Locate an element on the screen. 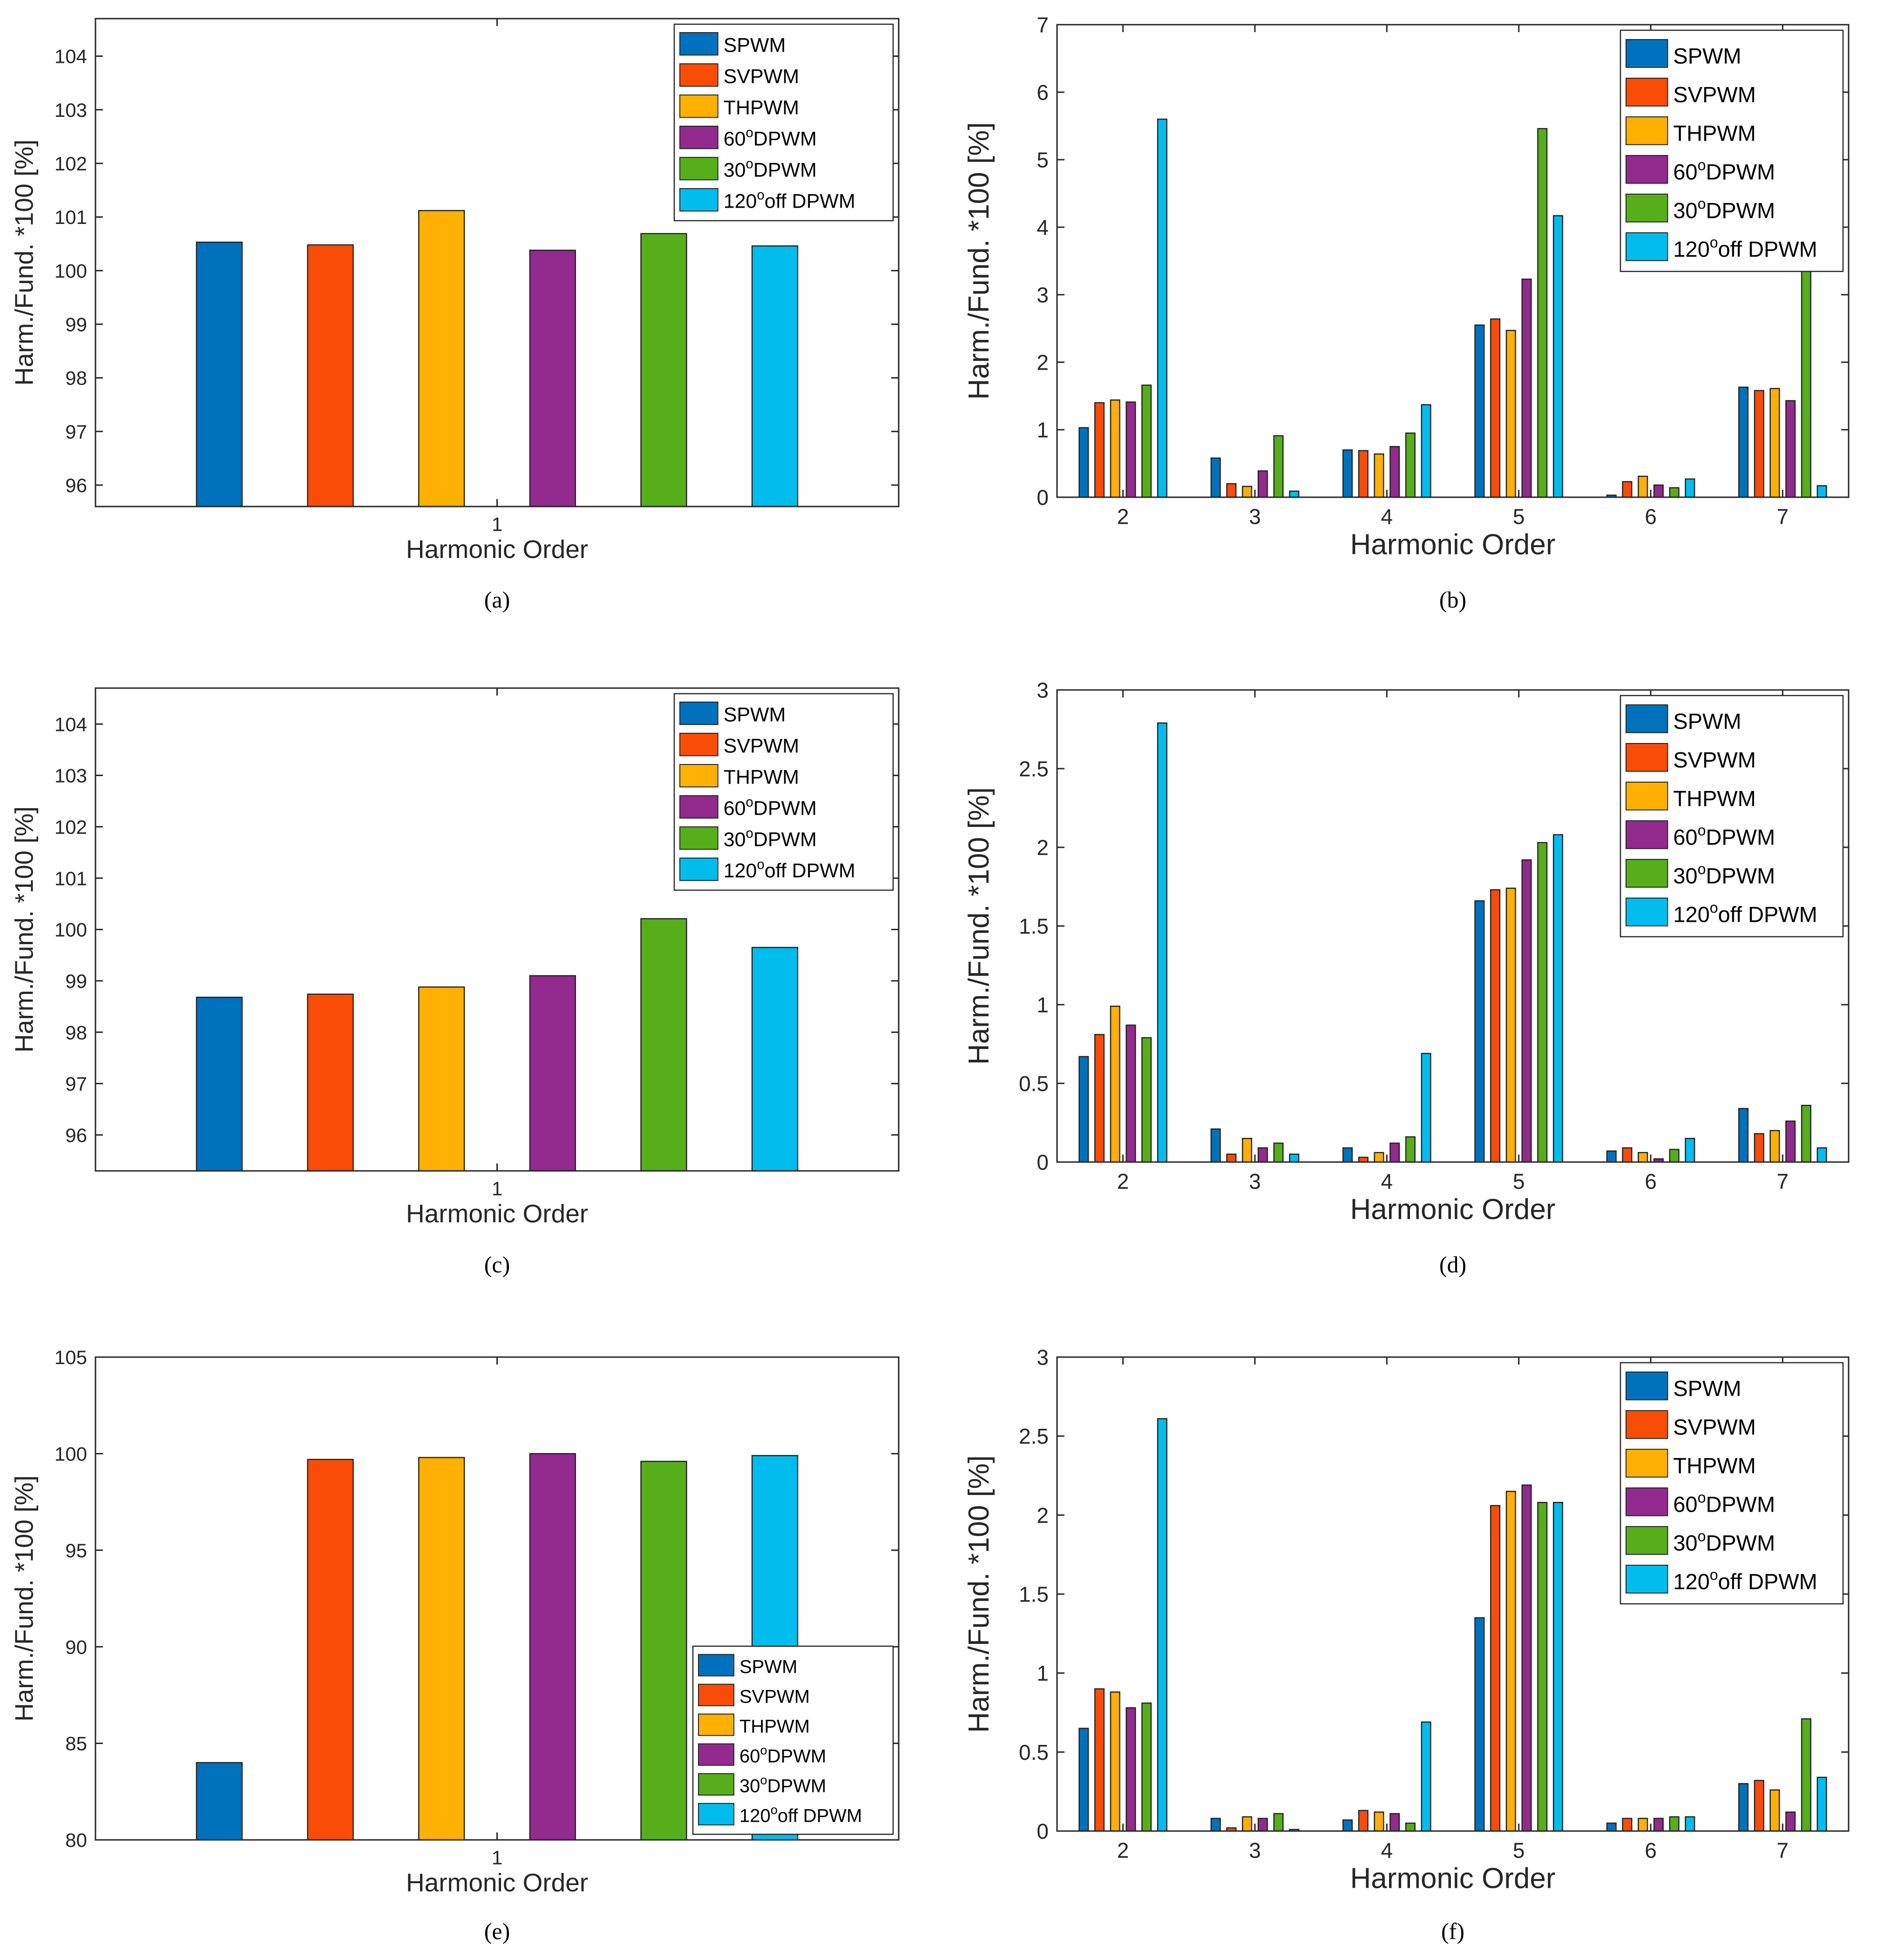 The image size is (1884, 1960). legend-label-main: THPWM is located at coordinates (775, 1727).